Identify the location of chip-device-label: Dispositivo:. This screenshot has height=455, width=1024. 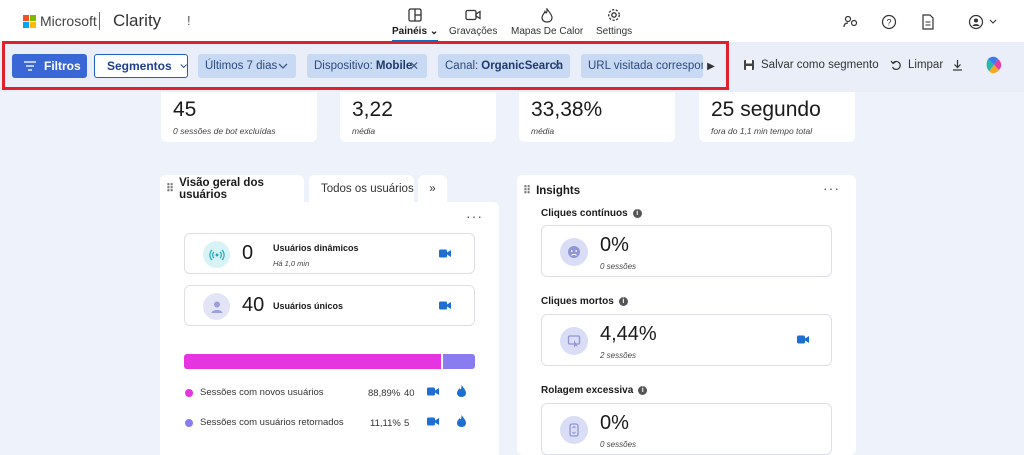
(343, 66).